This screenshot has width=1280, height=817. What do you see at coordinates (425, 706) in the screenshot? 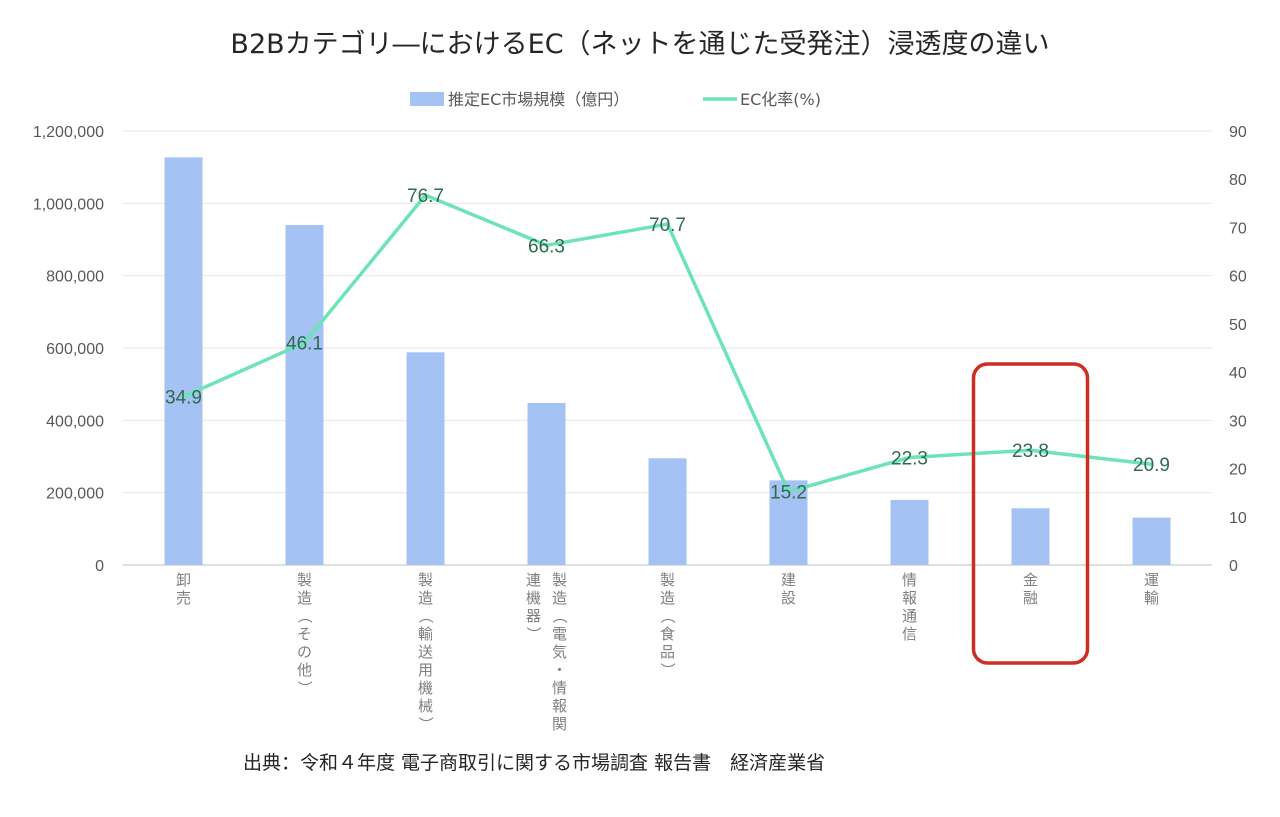
I see `category-char: 械` at bounding box center [425, 706].